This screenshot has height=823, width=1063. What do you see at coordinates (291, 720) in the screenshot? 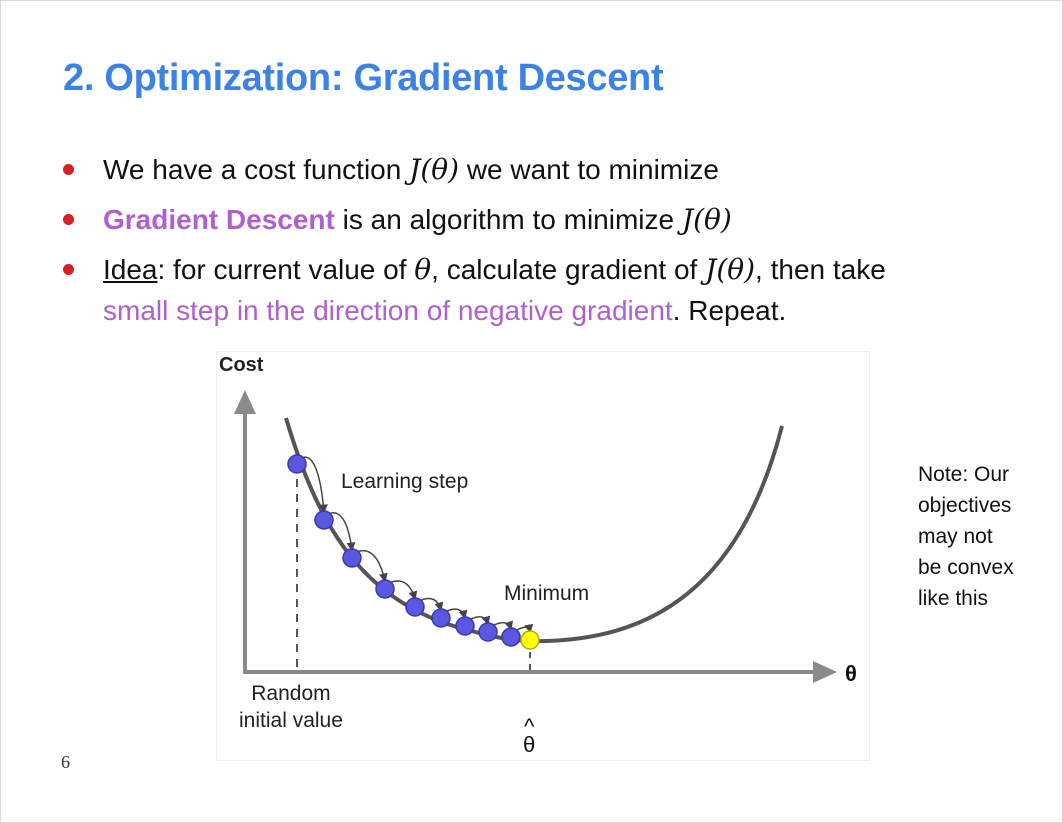
I see `random-label-line: initial value` at bounding box center [291, 720].